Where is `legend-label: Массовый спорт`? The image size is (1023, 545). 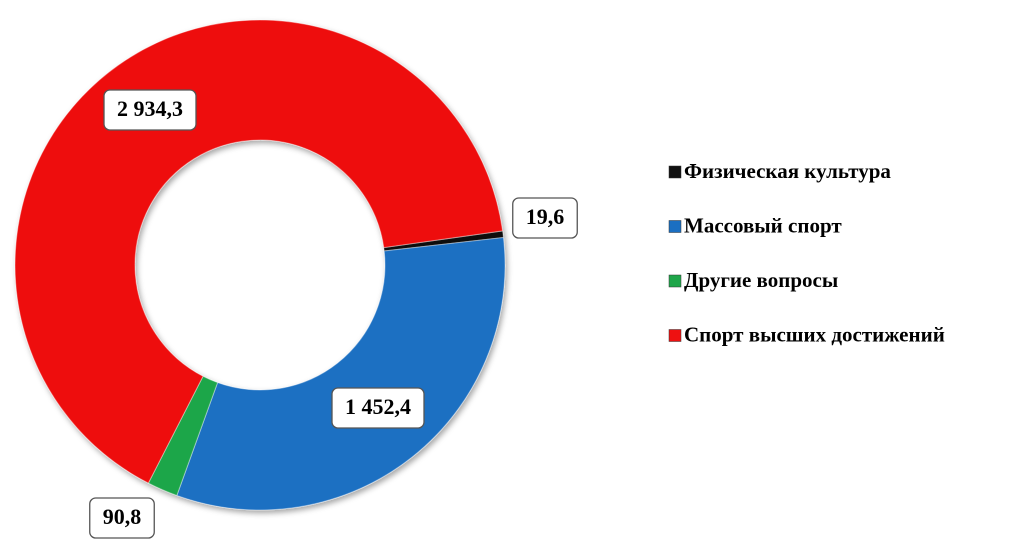
legend-label: Массовый спорт is located at coordinates (763, 225).